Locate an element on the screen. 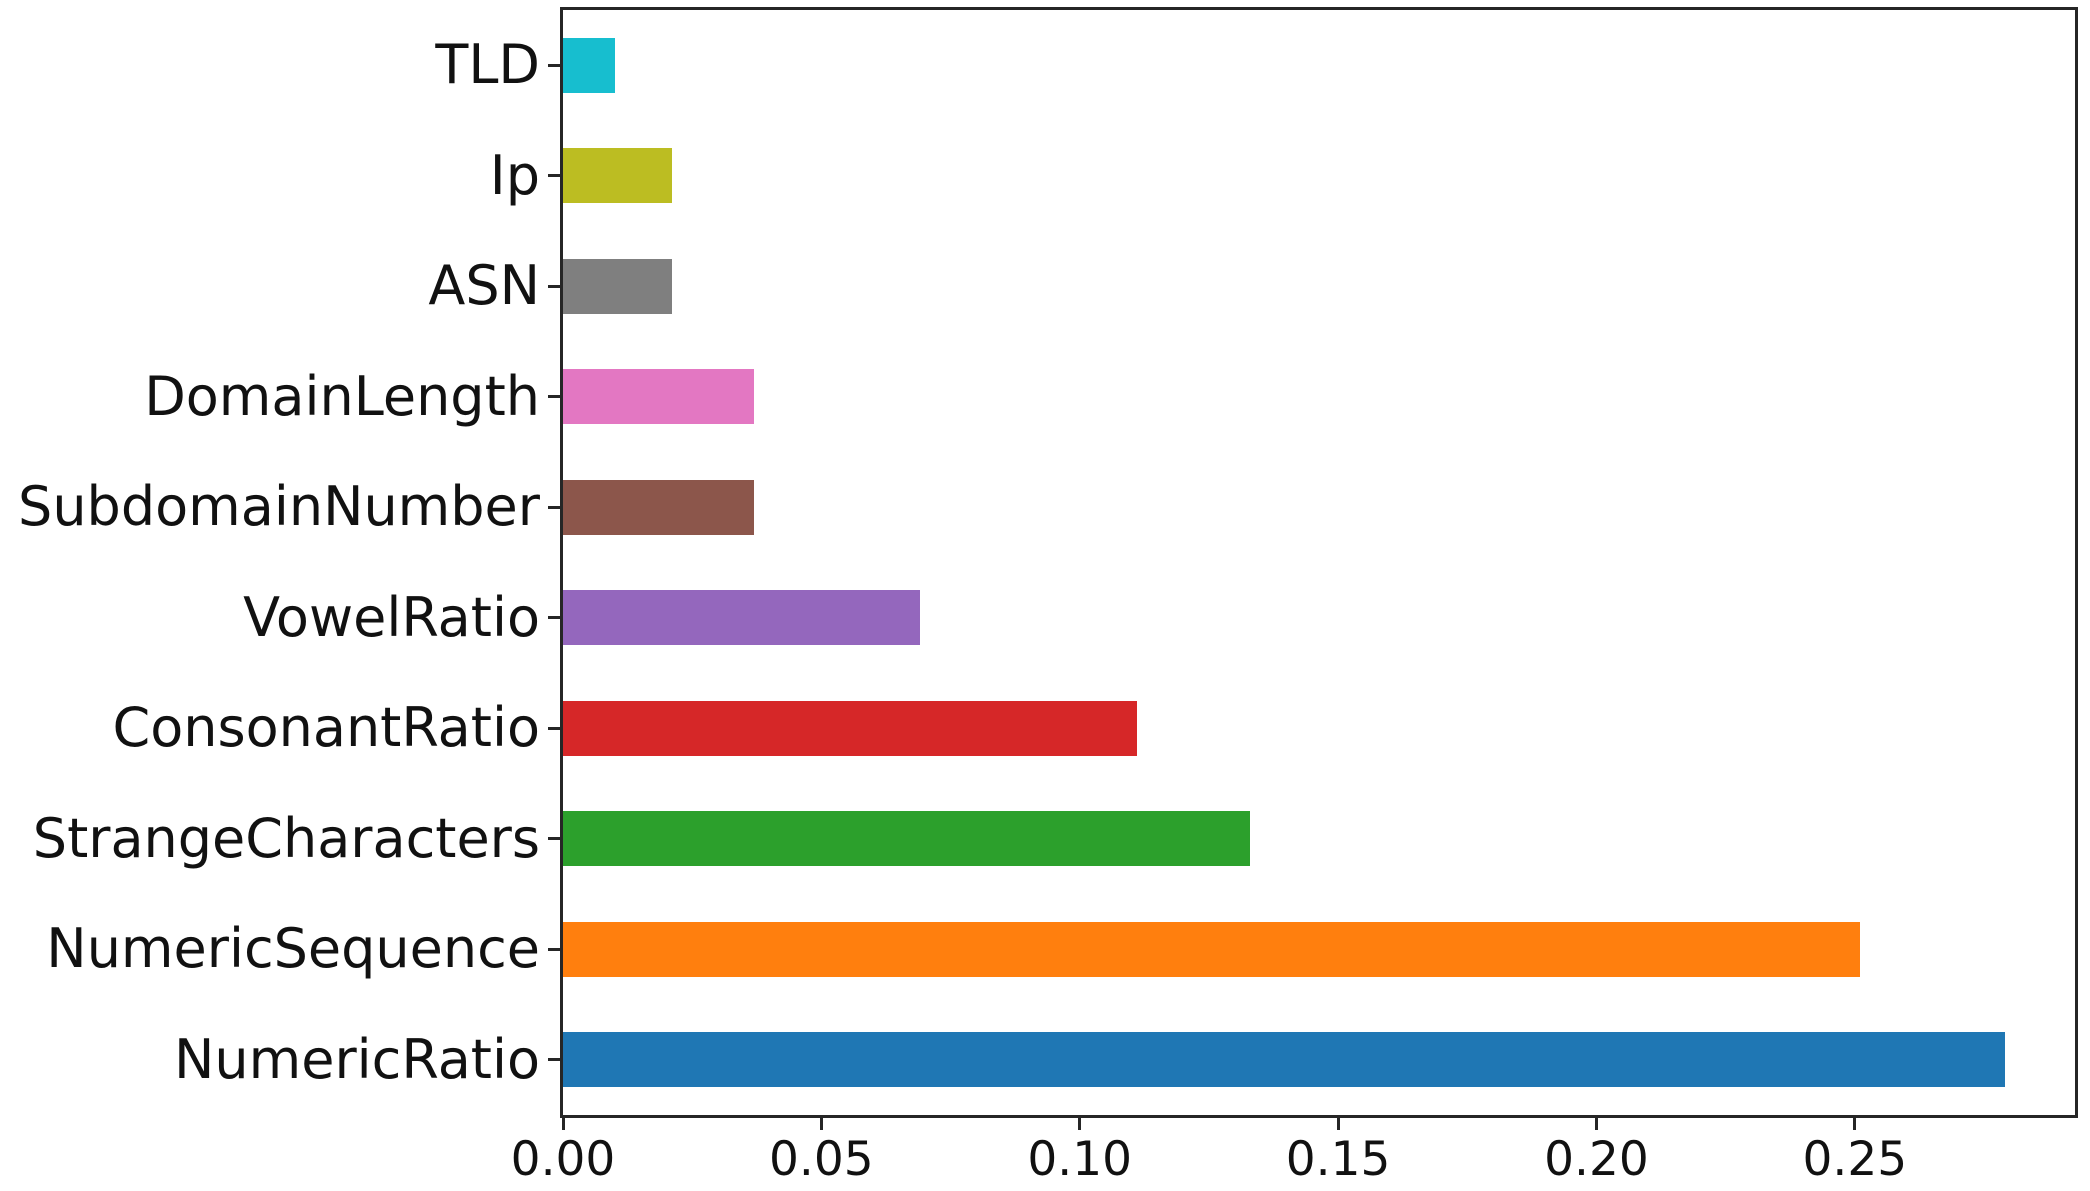 This screenshot has width=2090, height=1191. bar-TLD is located at coordinates (589, 65).